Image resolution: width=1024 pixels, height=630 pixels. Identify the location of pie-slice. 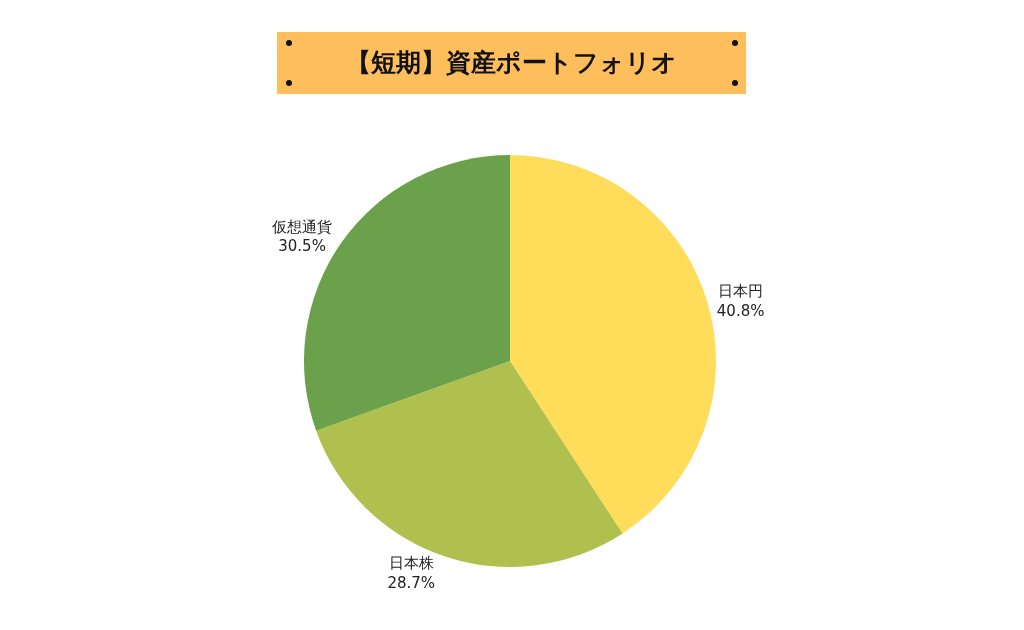
(613, 344).